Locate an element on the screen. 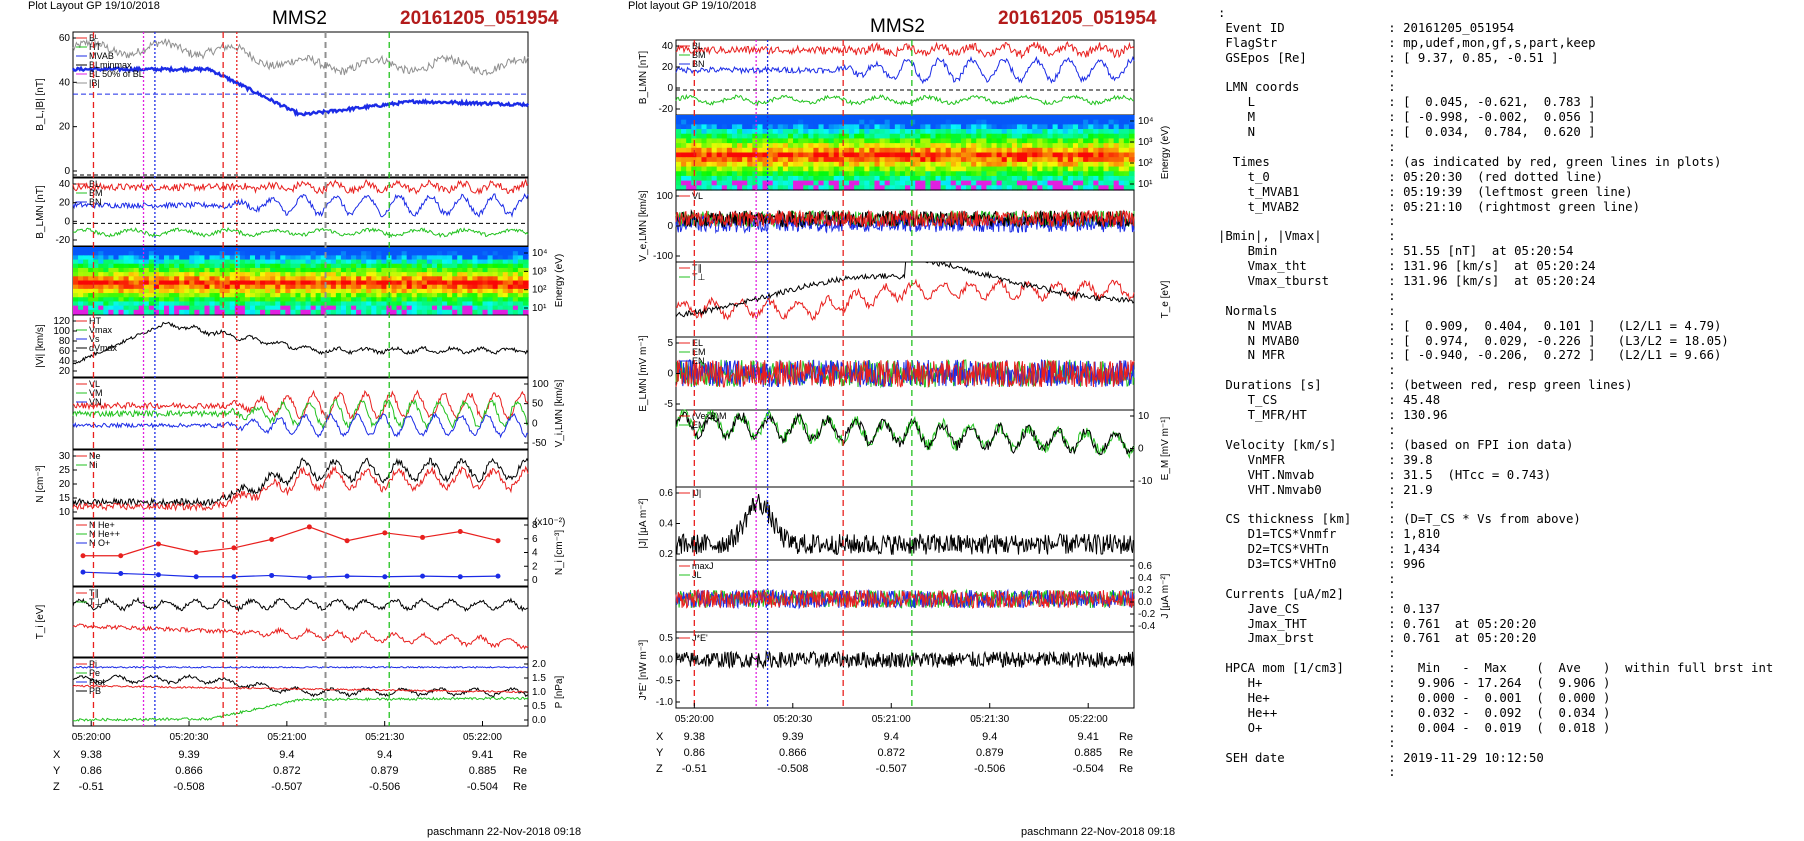  y-axis-label: |J| [μA m⁻²] is located at coordinates (643, 523).